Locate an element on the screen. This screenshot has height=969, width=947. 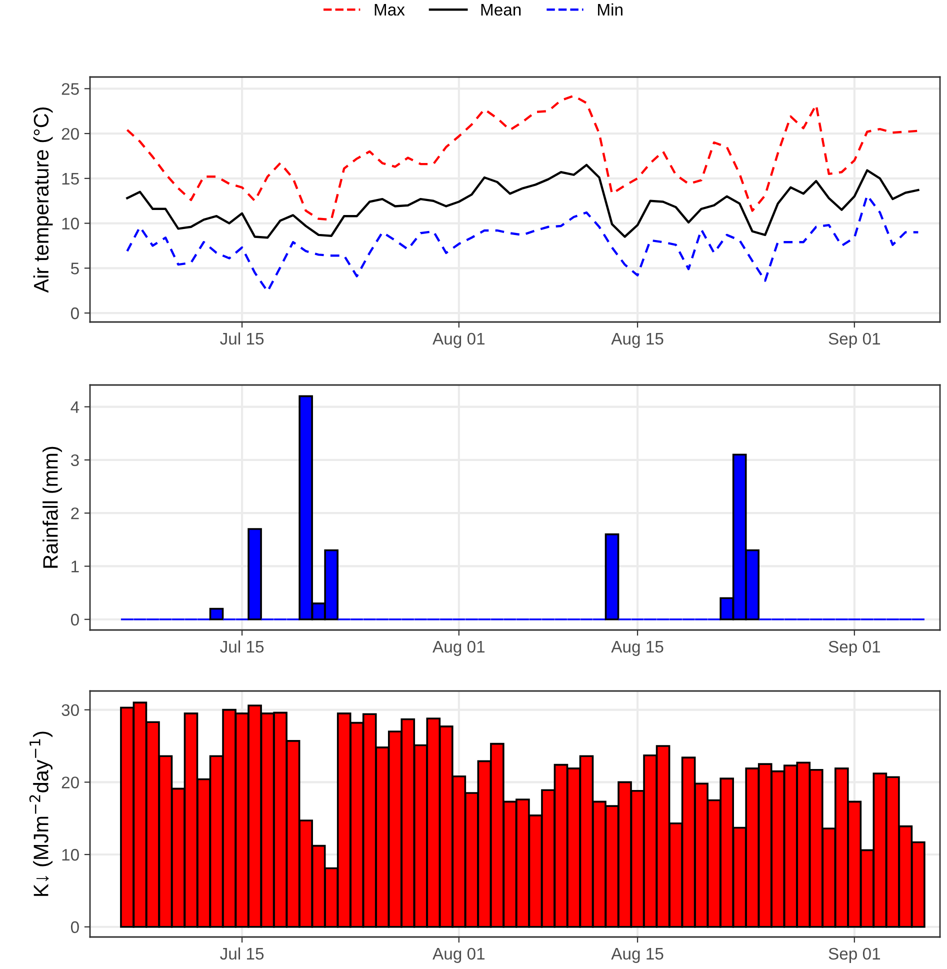
y-tick-label: 15 is located at coordinates (70, 178).